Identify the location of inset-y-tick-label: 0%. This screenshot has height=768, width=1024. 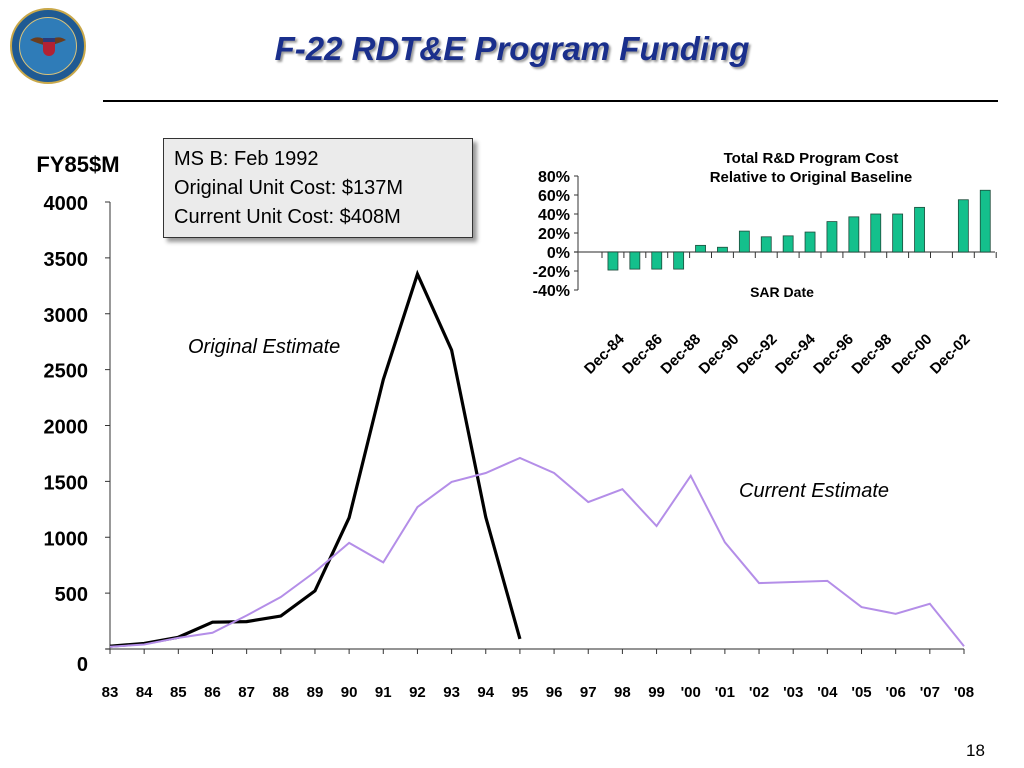
(558, 253).